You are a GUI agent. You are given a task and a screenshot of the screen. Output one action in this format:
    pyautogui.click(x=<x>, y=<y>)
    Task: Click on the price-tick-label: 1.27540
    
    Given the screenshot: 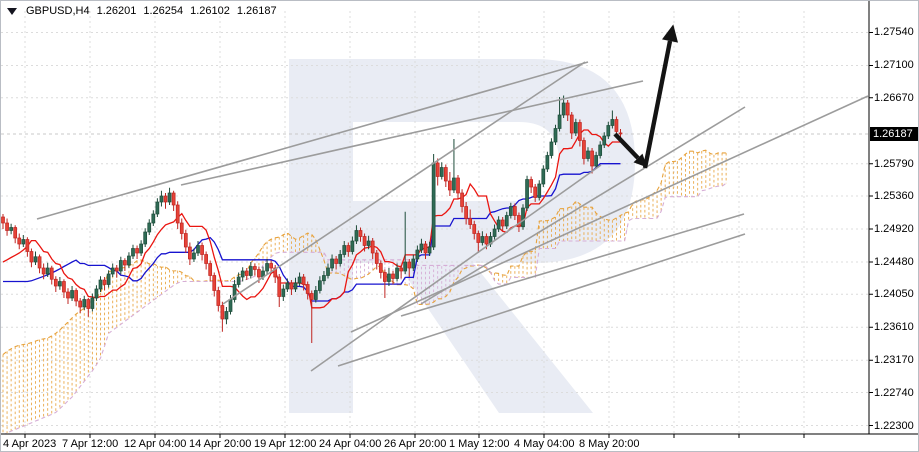 What is the action you would take?
    pyautogui.click(x=894, y=32)
    